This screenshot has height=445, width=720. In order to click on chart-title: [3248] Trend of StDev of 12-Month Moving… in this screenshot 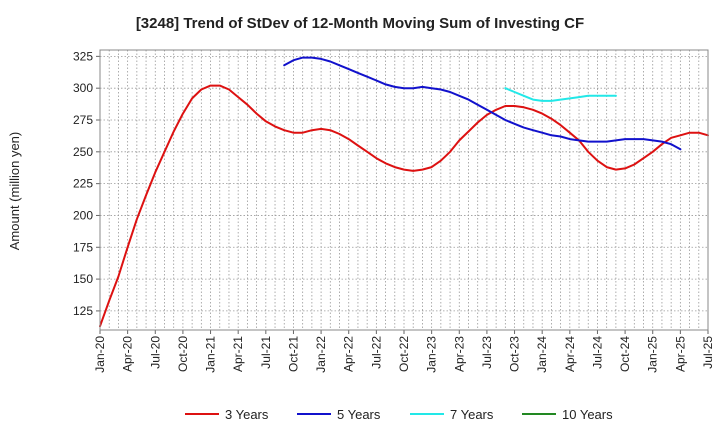, I will do `click(360, 23)`.